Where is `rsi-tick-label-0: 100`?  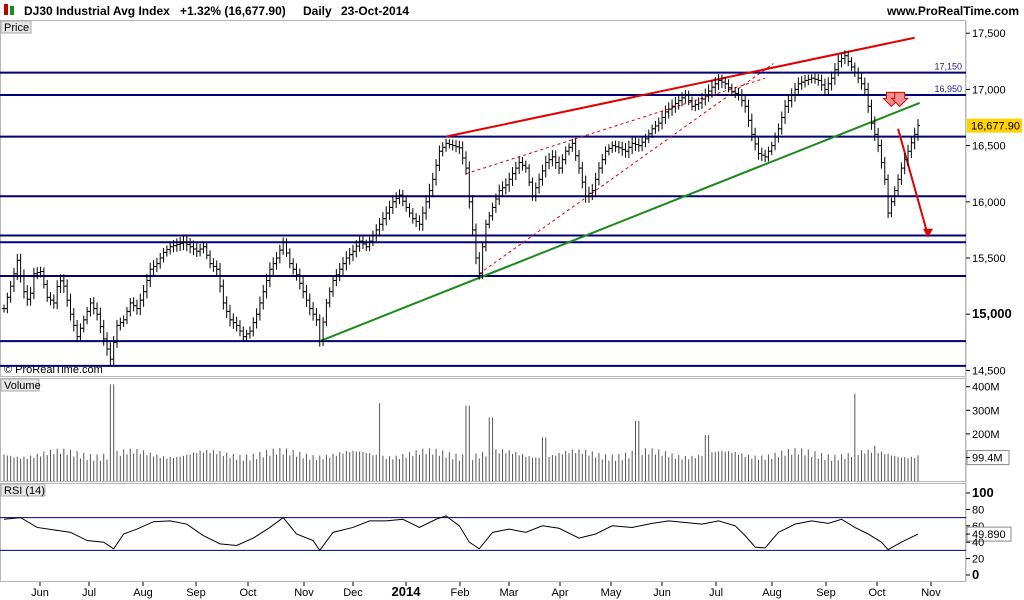 rsi-tick-label-0: 100 is located at coordinates (983, 492).